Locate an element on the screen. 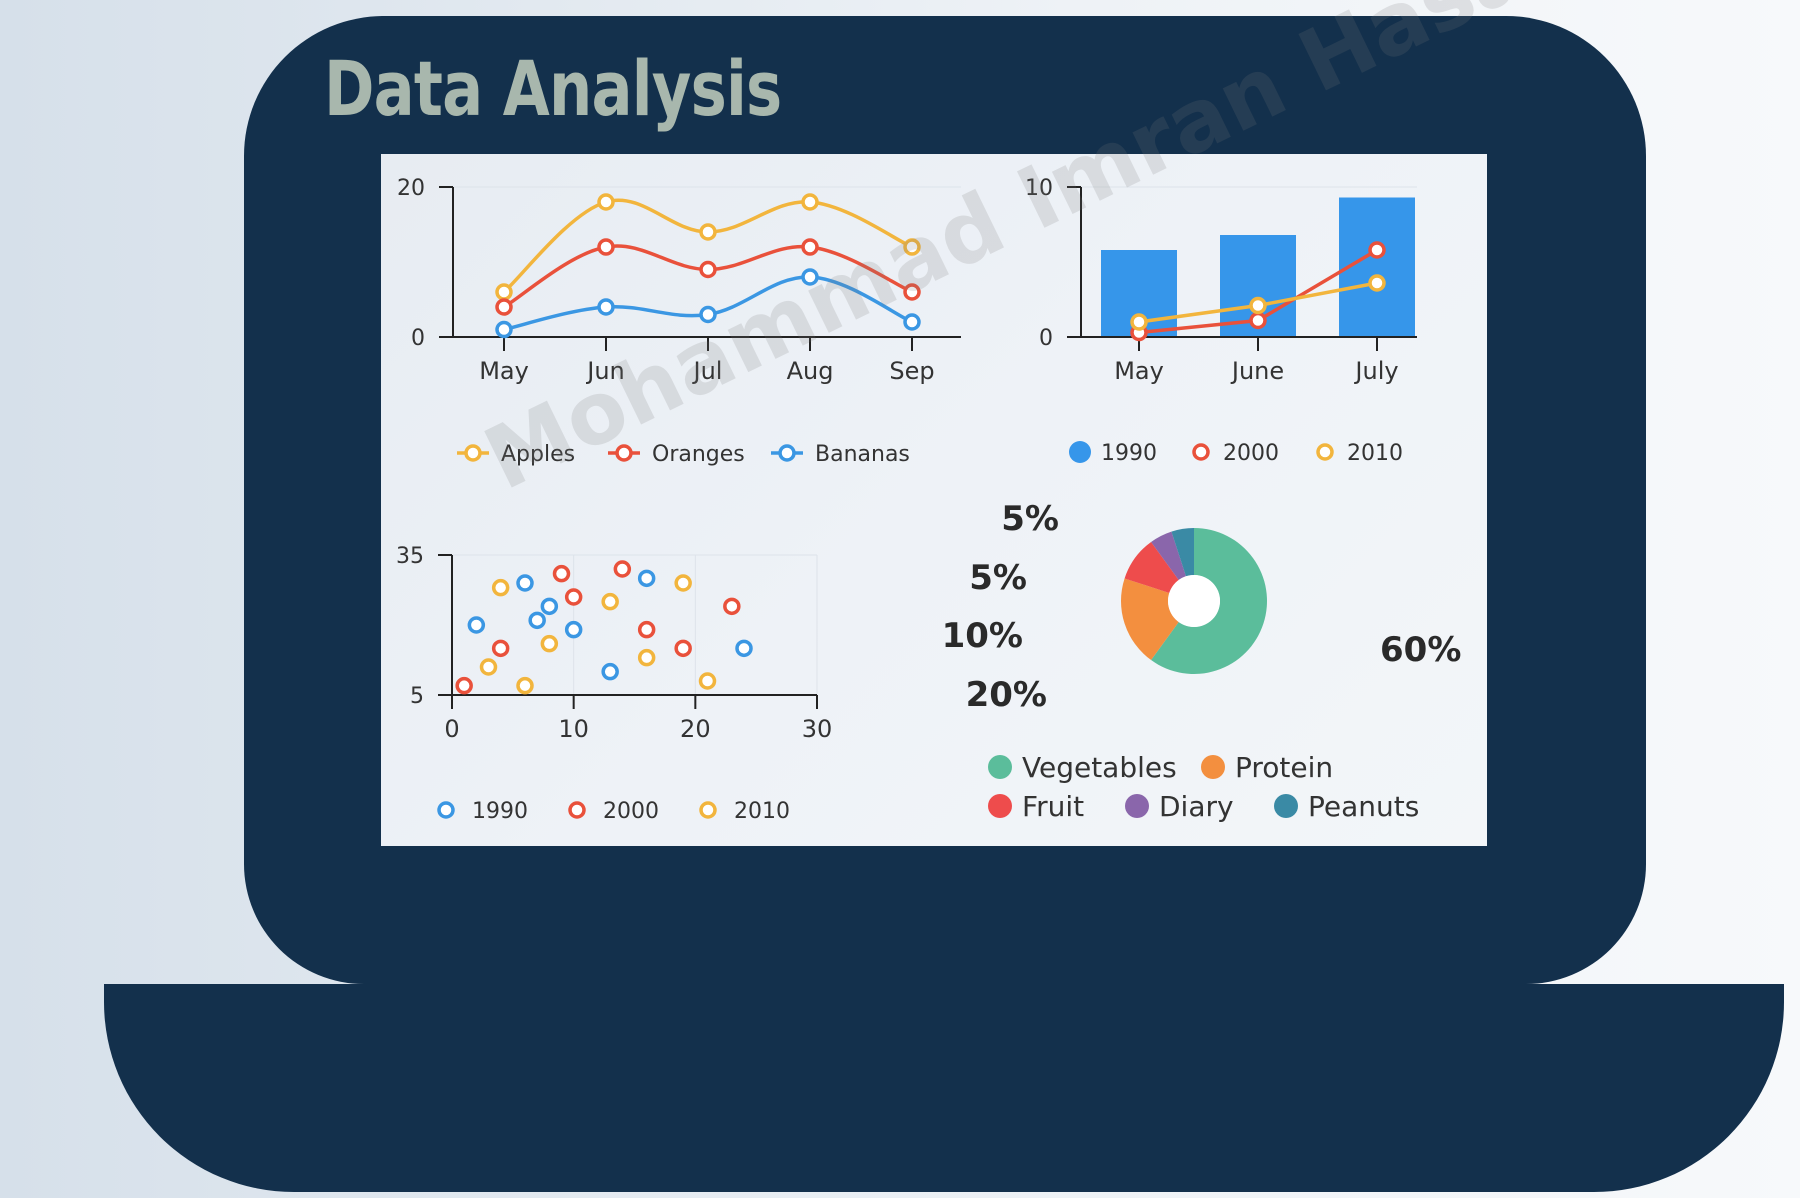  donut-legend-marker-protein is located at coordinates (1213, 767).